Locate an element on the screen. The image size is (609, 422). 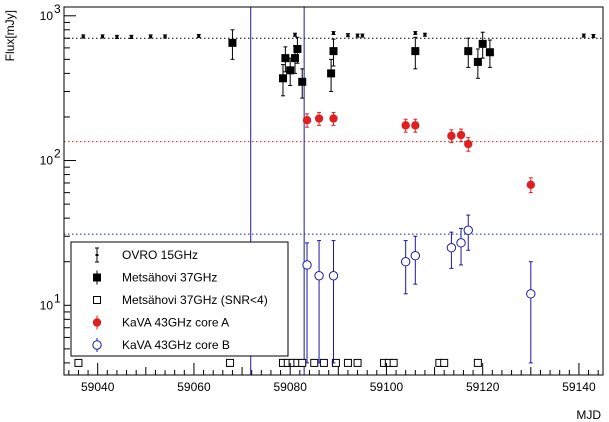
x-tick-label: 59100 is located at coordinates (387, 387).